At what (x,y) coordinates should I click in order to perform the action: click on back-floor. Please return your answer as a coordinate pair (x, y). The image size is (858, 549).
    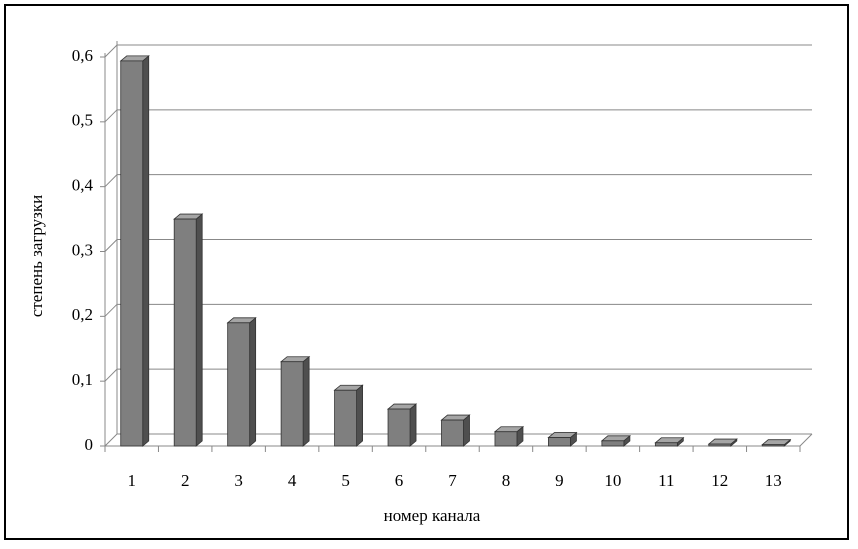
    Looking at the image, I should click on (806, 440).